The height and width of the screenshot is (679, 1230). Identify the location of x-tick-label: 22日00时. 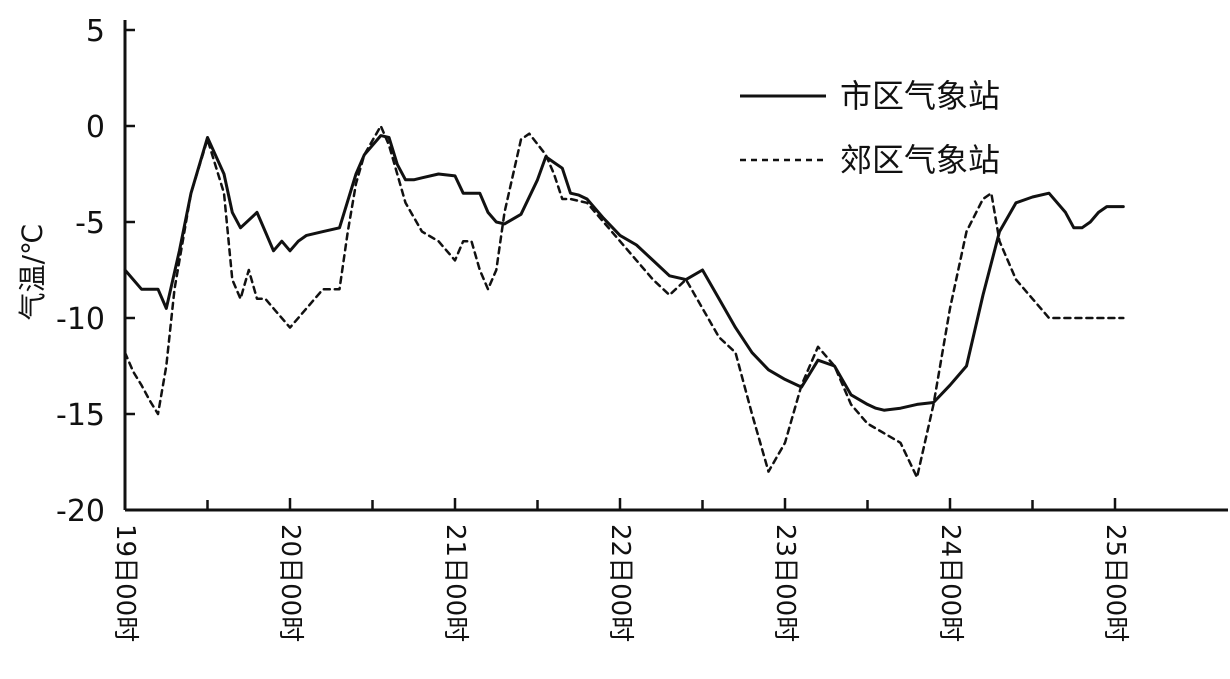
(620, 583).